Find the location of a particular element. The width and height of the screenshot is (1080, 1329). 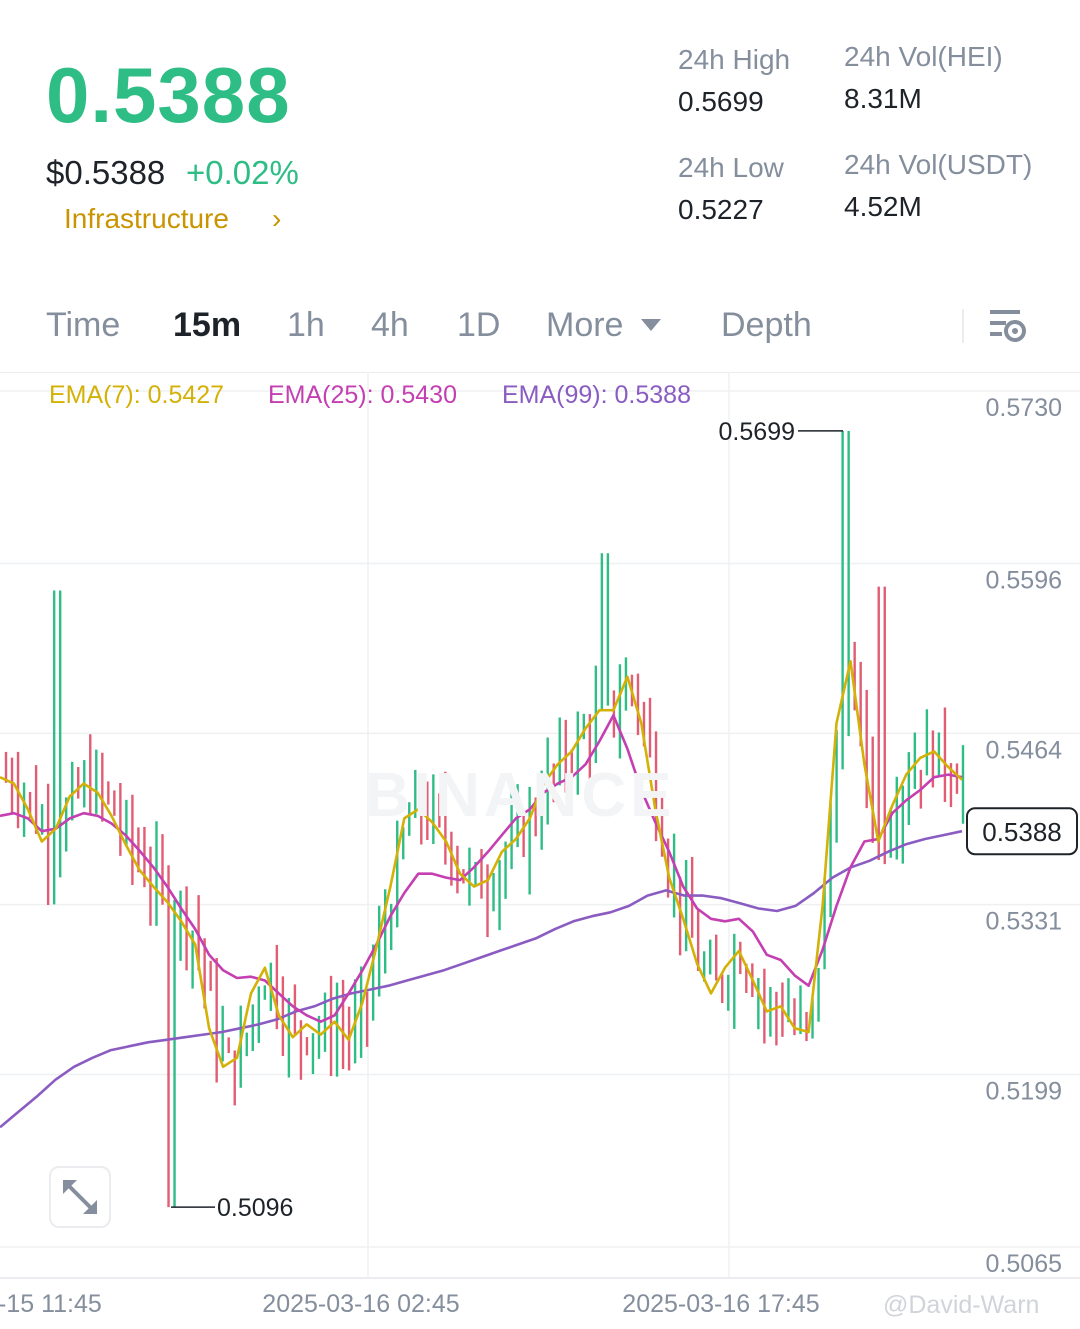

y-tick-label: 0.5065 is located at coordinates (1024, 1264).